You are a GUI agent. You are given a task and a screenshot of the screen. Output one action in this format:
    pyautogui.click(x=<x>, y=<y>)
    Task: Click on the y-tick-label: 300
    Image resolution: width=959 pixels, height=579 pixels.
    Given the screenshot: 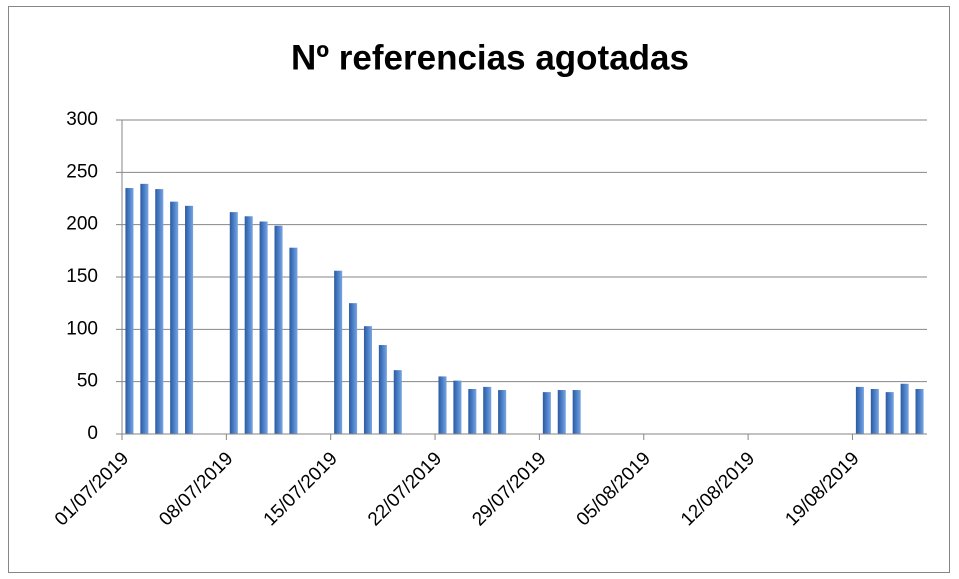 What is the action you would take?
    pyautogui.click(x=82, y=119)
    